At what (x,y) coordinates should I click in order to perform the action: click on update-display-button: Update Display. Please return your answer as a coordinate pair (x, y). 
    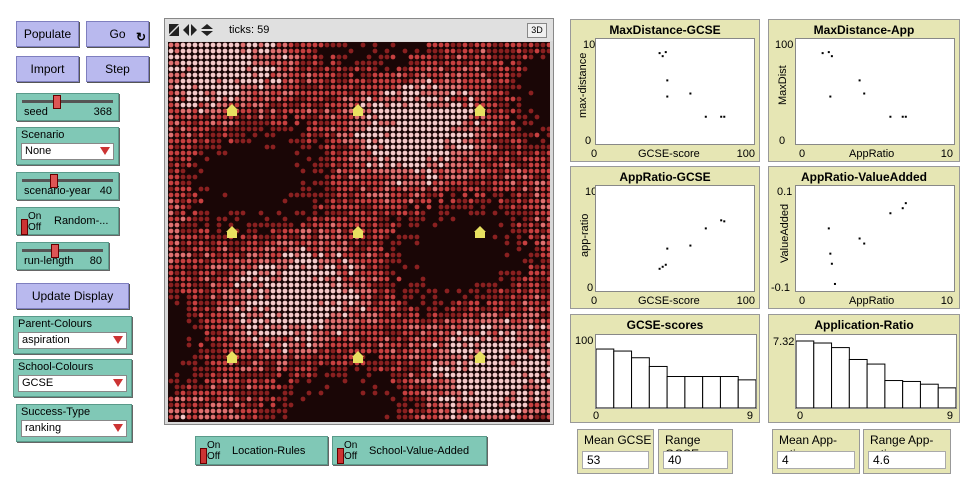
    Looking at the image, I should click on (72, 296).